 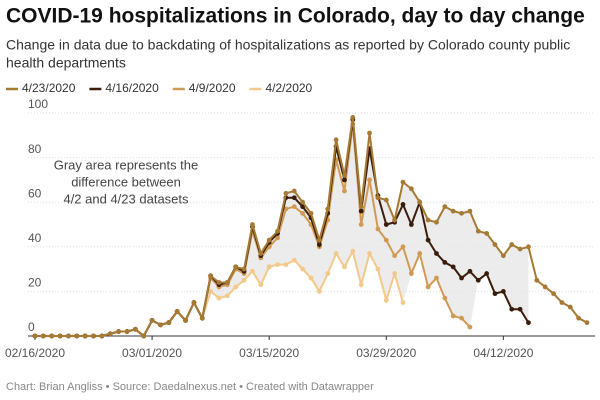 I want to click on annotation: 4/2 and 4/23 datasets, so click(x=126, y=198).